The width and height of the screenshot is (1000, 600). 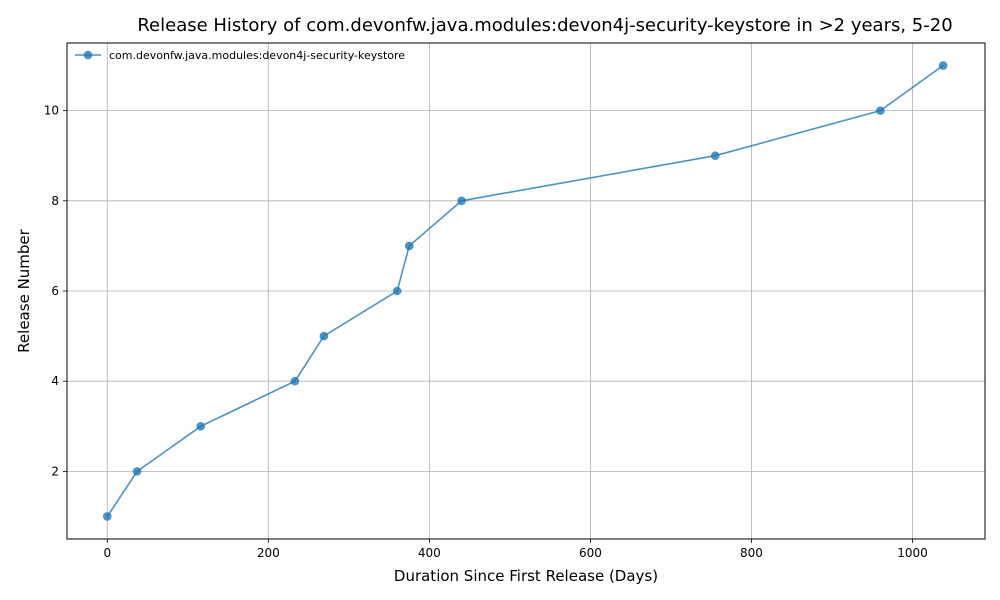 What do you see at coordinates (268, 553) in the screenshot?
I see `x-tick-label: 200` at bounding box center [268, 553].